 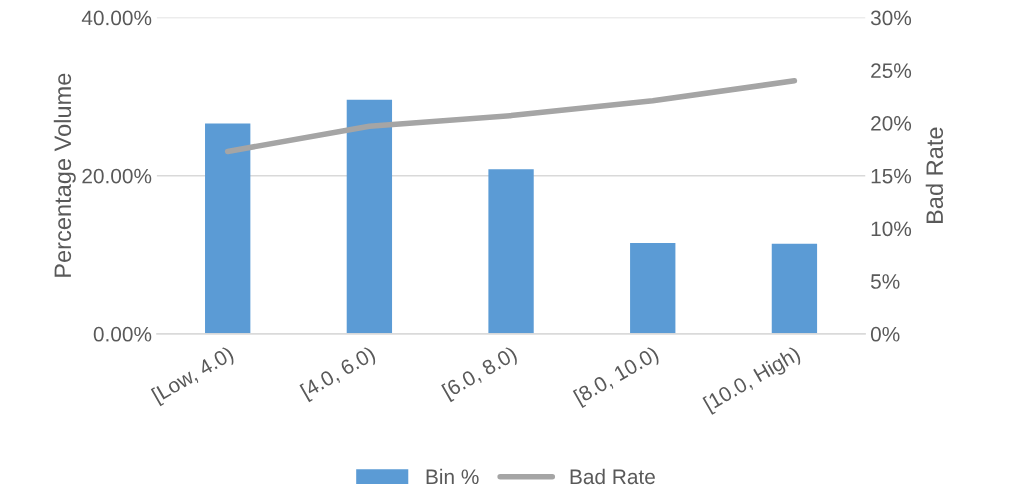 I want to click on y-tick-label: 0.00%, so click(x=122, y=334).